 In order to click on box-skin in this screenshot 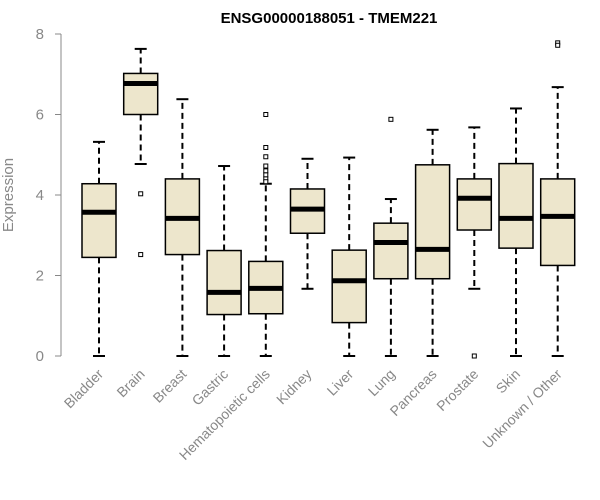, I will do `click(516, 232)`.